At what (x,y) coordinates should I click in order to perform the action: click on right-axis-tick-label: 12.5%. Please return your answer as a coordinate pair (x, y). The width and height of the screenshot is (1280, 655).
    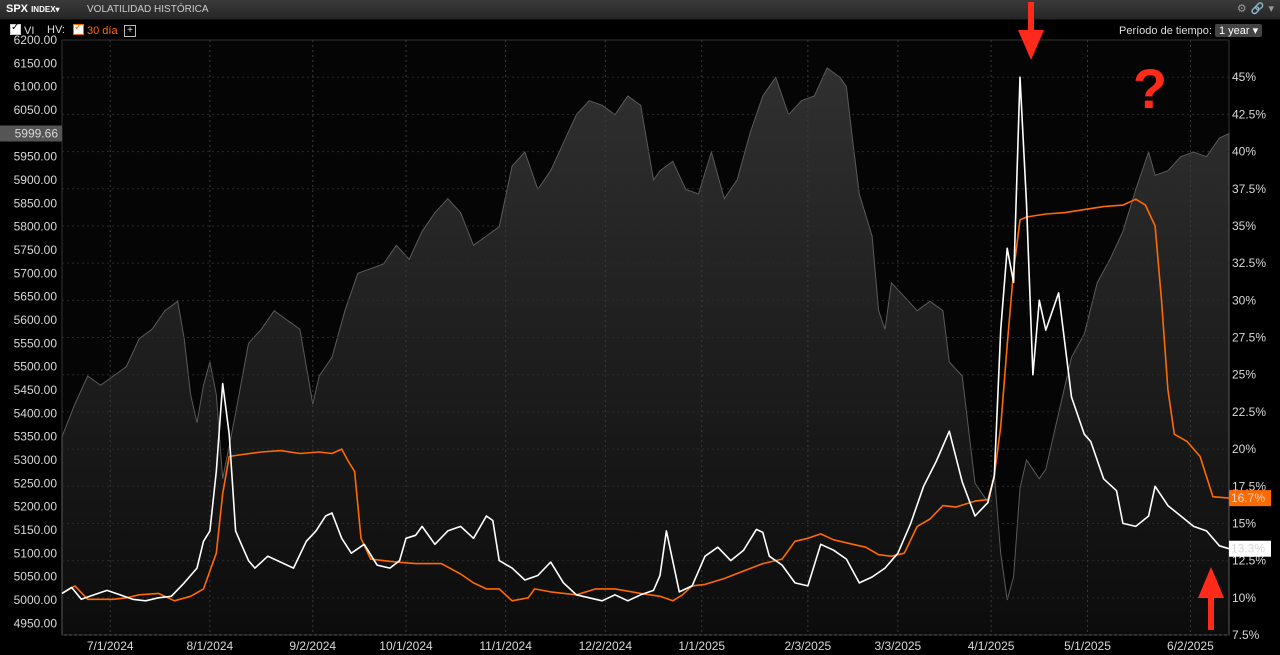
    Looking at the image, I should click on (1249, 561).